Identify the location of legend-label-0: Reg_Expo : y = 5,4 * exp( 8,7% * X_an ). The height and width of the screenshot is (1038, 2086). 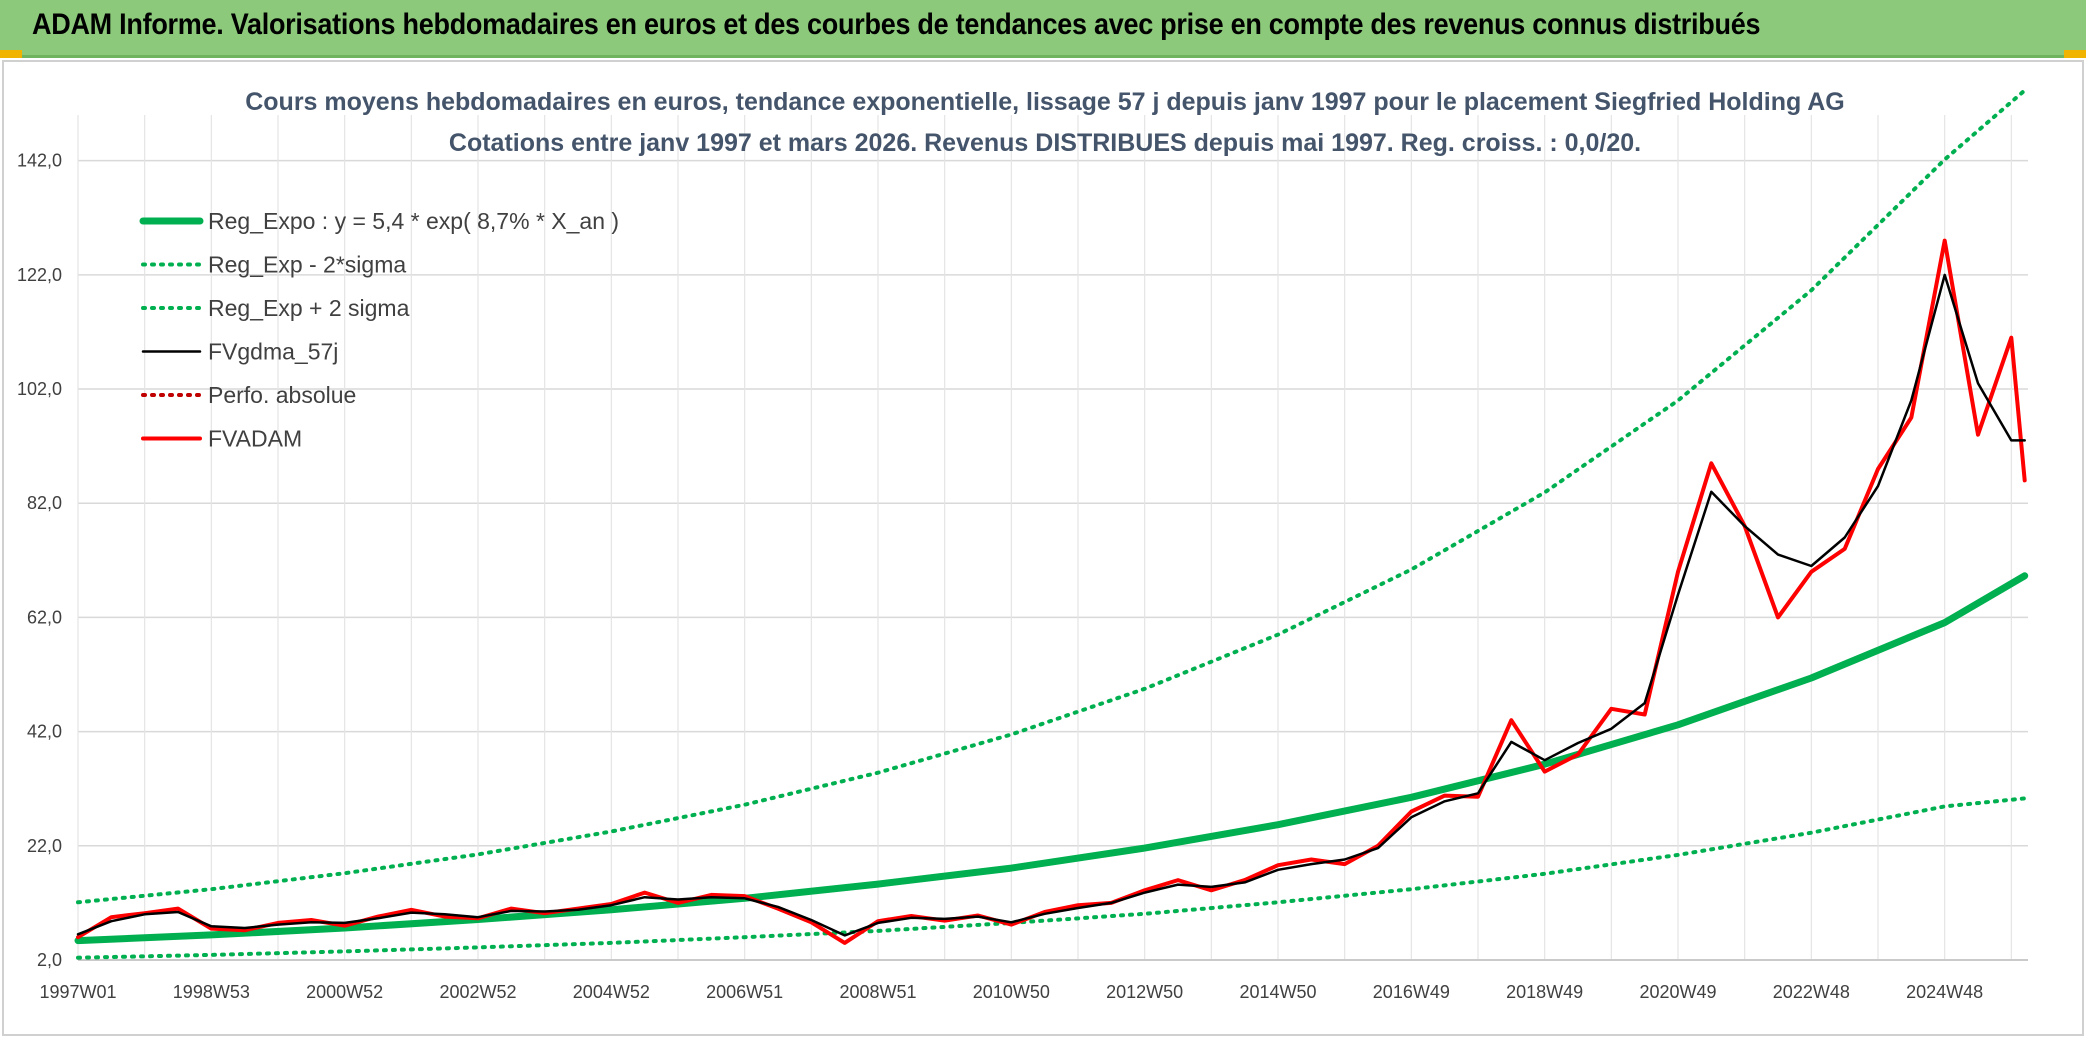
(413, 221).